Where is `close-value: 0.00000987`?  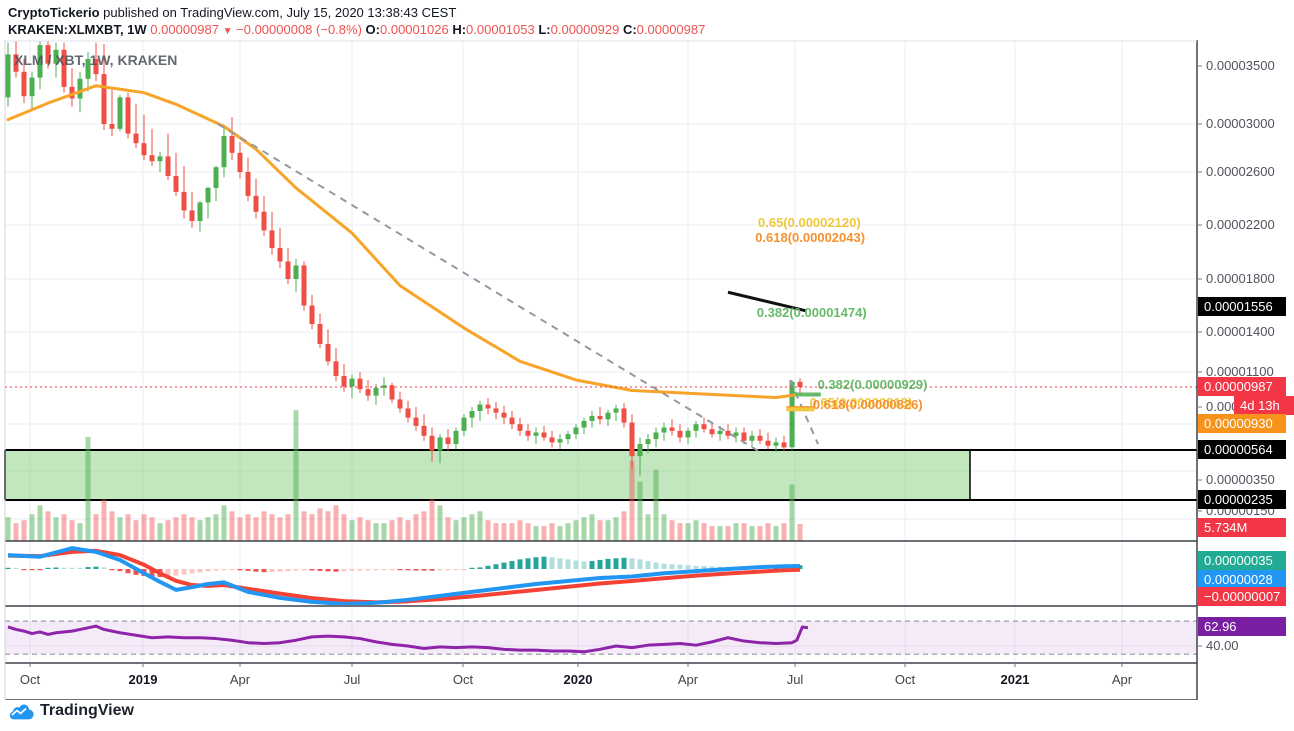
close-value: 0.00000987 is located at coordinates (671, 29).